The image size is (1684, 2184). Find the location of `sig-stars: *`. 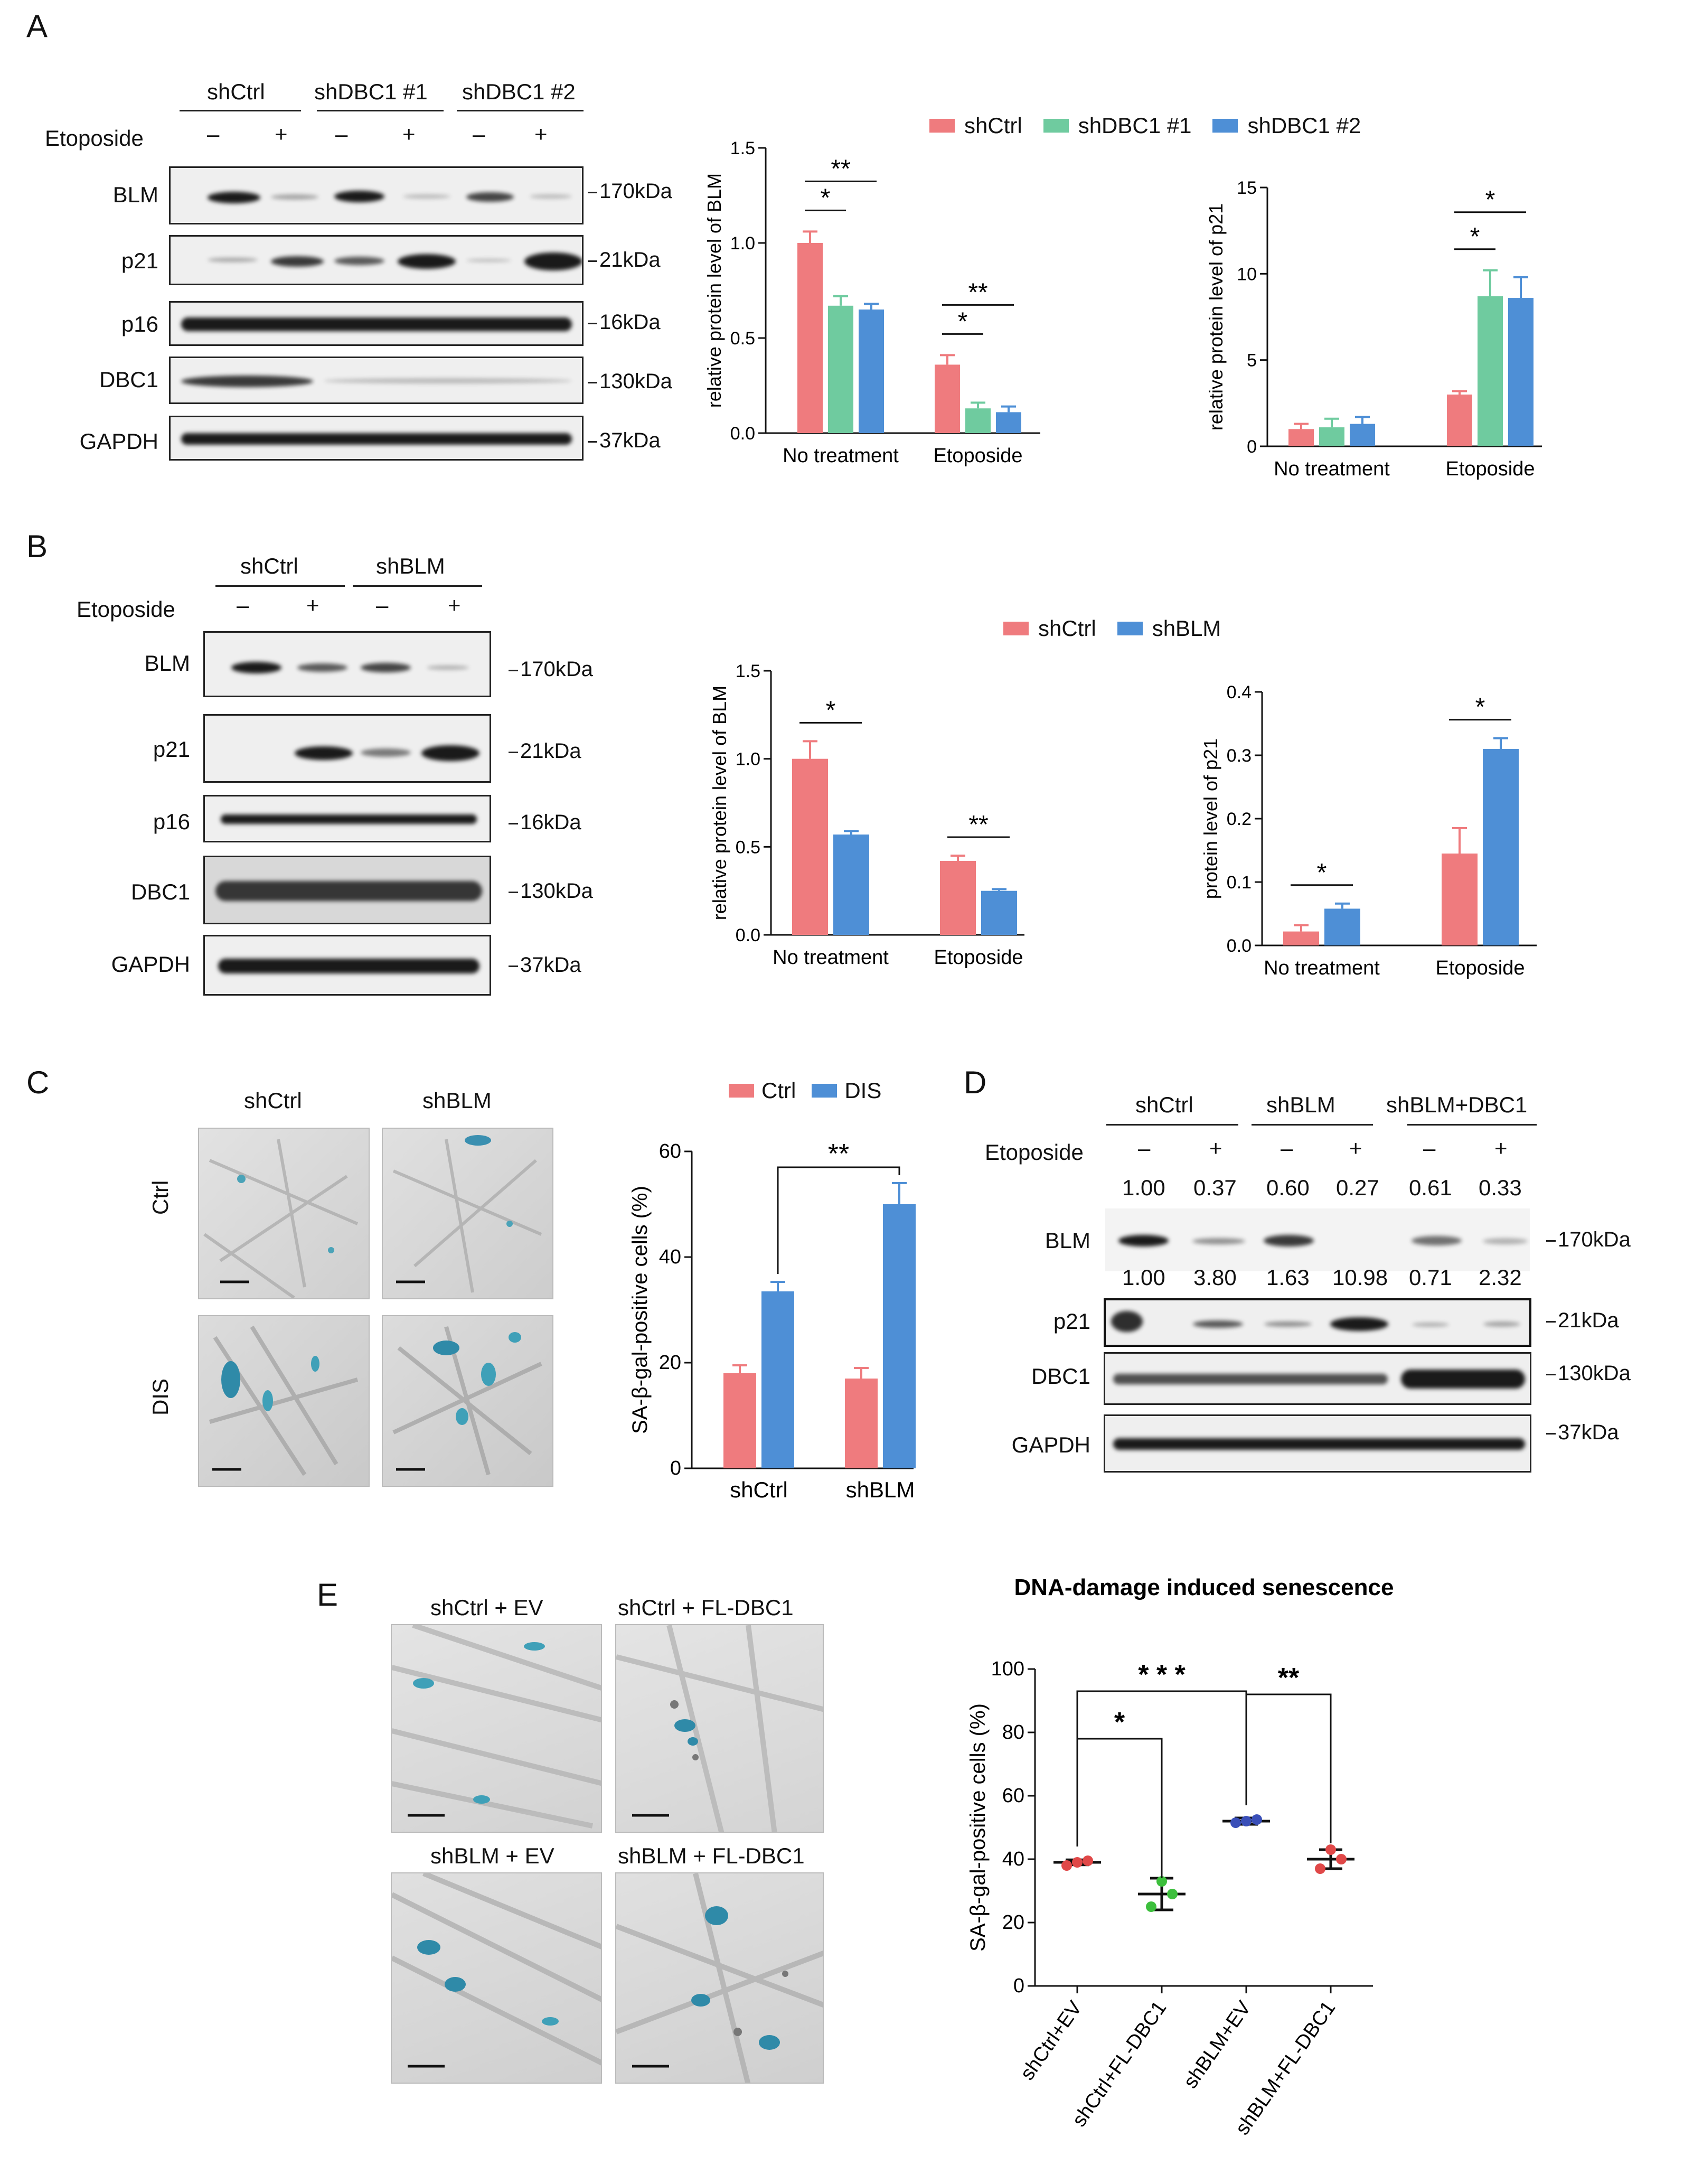

sig-stars: * is located at coordinates (963, 321).